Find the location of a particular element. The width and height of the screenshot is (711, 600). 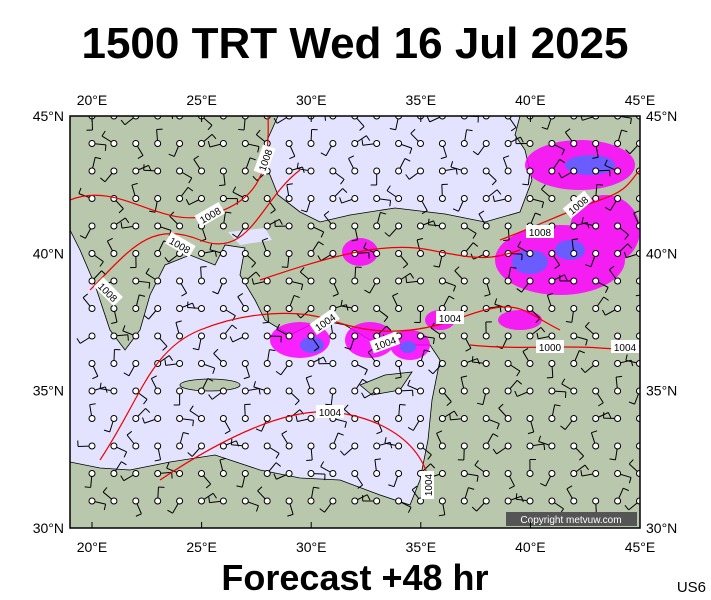

isobar-value: 1000 is located at coordinates (550, 348).